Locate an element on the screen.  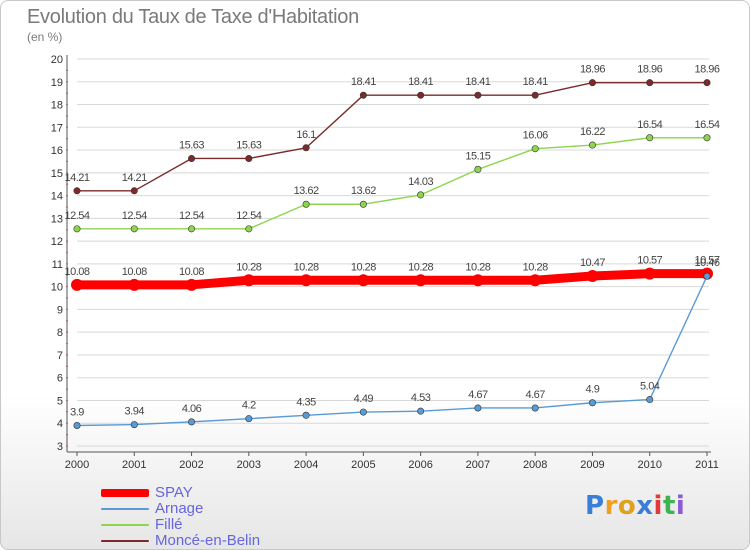
legend-item-spay: SPAY is located at coordinates (201, 492).